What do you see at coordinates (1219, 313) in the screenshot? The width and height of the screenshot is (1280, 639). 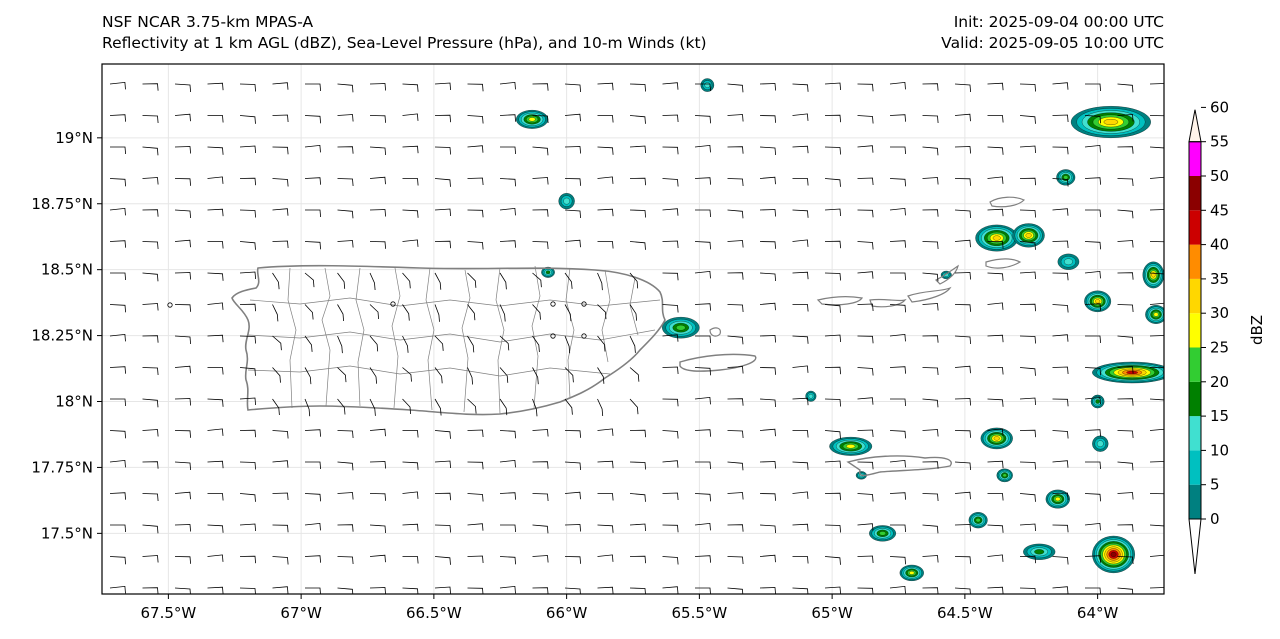 I see `colorbar-tick-label: 30` at bounding box center [1219, 313].